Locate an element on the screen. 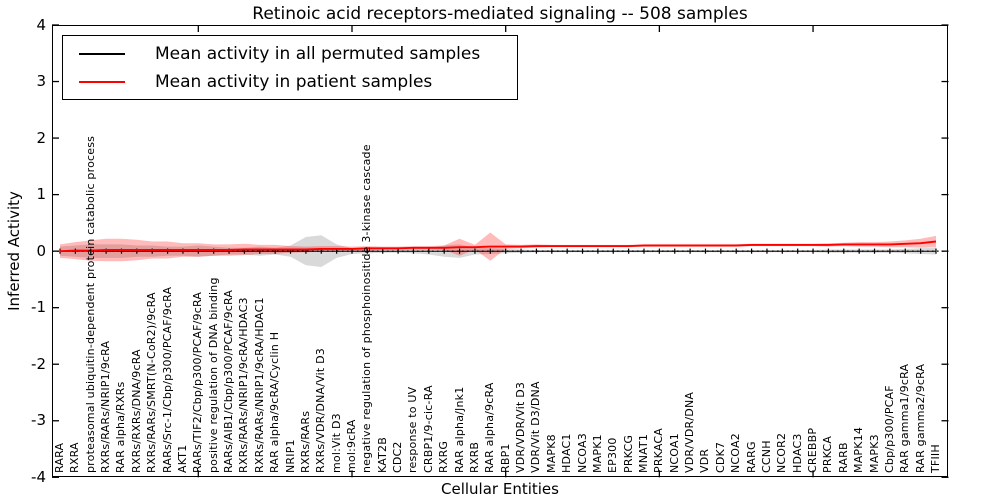  legend-label: Mean activity in patient samples is located at coordinates (294, 82).